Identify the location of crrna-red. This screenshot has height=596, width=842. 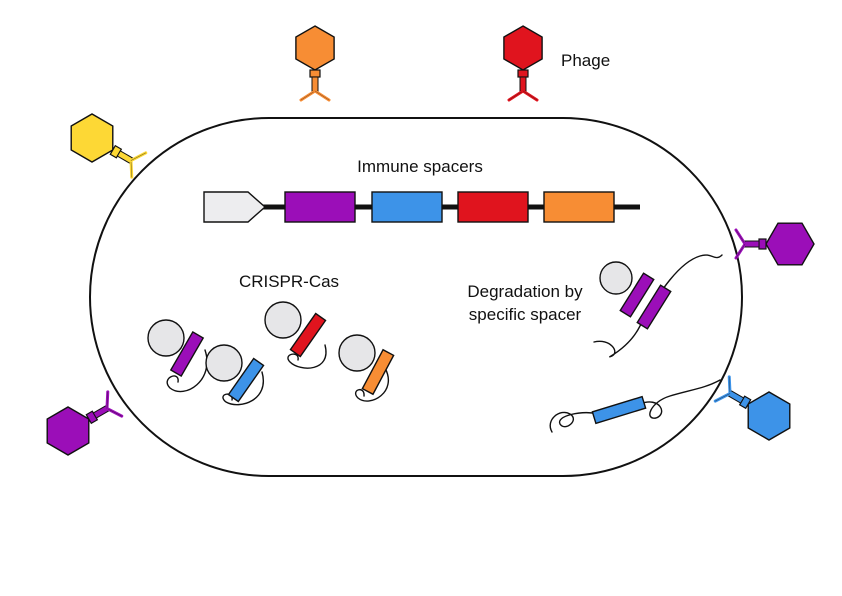
(308, 335).